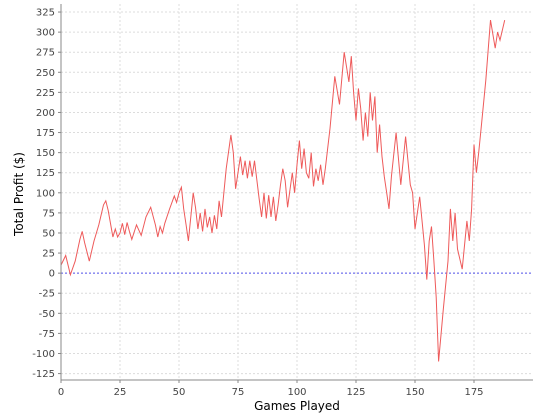  Describe the element at coordinates (48, 233) in the screenshot. I see `y-tick-label: 50` at that location.